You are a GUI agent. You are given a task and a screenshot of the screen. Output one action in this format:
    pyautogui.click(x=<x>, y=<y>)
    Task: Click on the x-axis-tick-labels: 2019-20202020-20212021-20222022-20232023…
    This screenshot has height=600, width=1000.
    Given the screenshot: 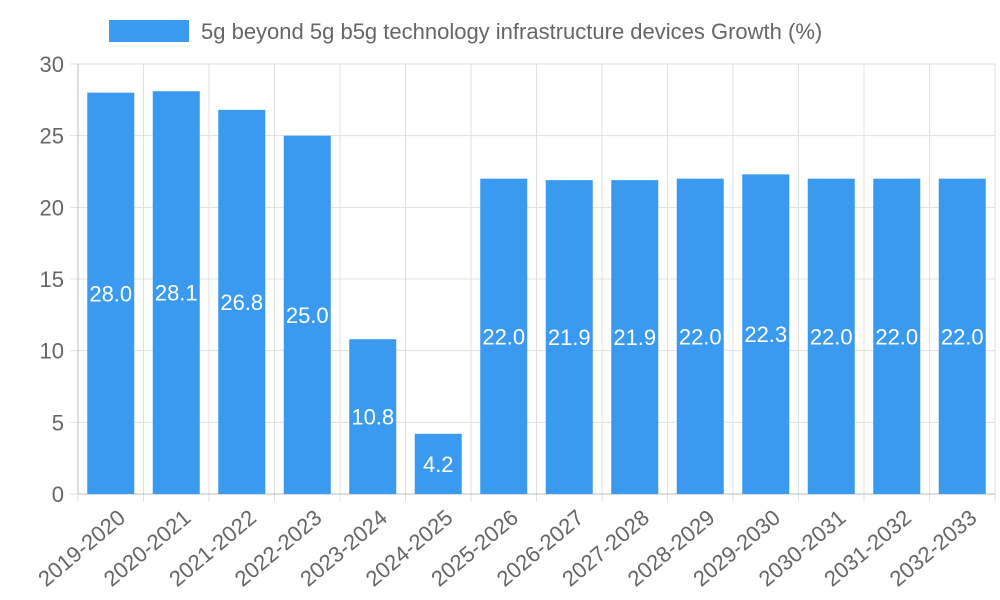 What is the action you would take?
    pyautogui.click(x=507, y=548)
    